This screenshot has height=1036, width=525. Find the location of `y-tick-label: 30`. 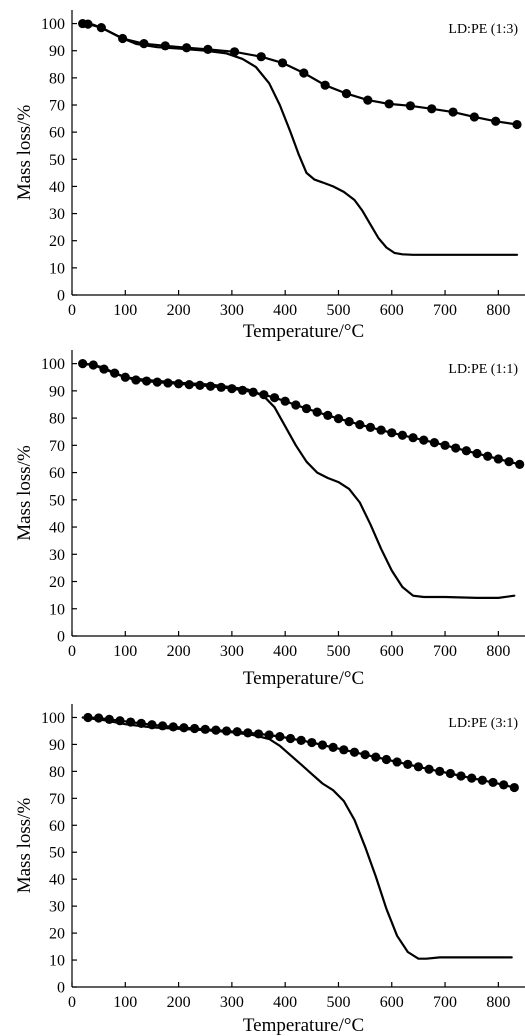

y-tick-label: 30 is located at coordinates (57, 214).